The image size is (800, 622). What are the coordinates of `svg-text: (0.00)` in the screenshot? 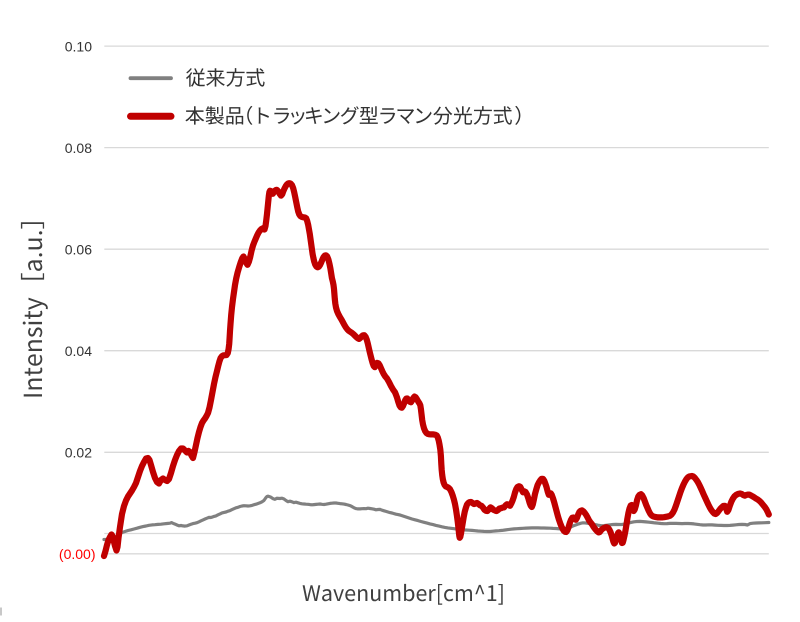 It's located at (77, 554).